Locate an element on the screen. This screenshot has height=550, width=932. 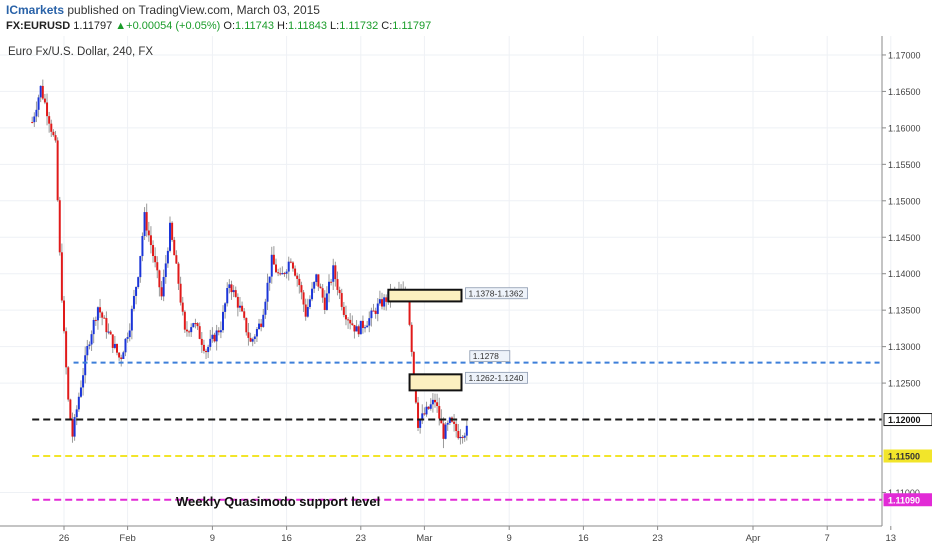
quasimodo-annotation: Weekly Quasimodo support level is located at coordinates (278, 501).